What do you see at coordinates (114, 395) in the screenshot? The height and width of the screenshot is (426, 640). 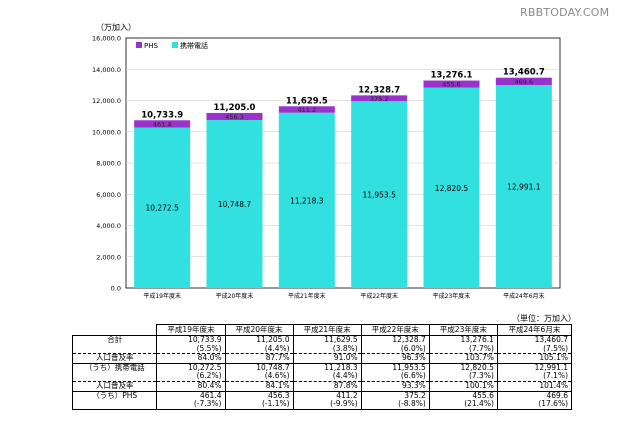 I see `table-row-label: （うち）PHS` at bounding box center [114, 395].